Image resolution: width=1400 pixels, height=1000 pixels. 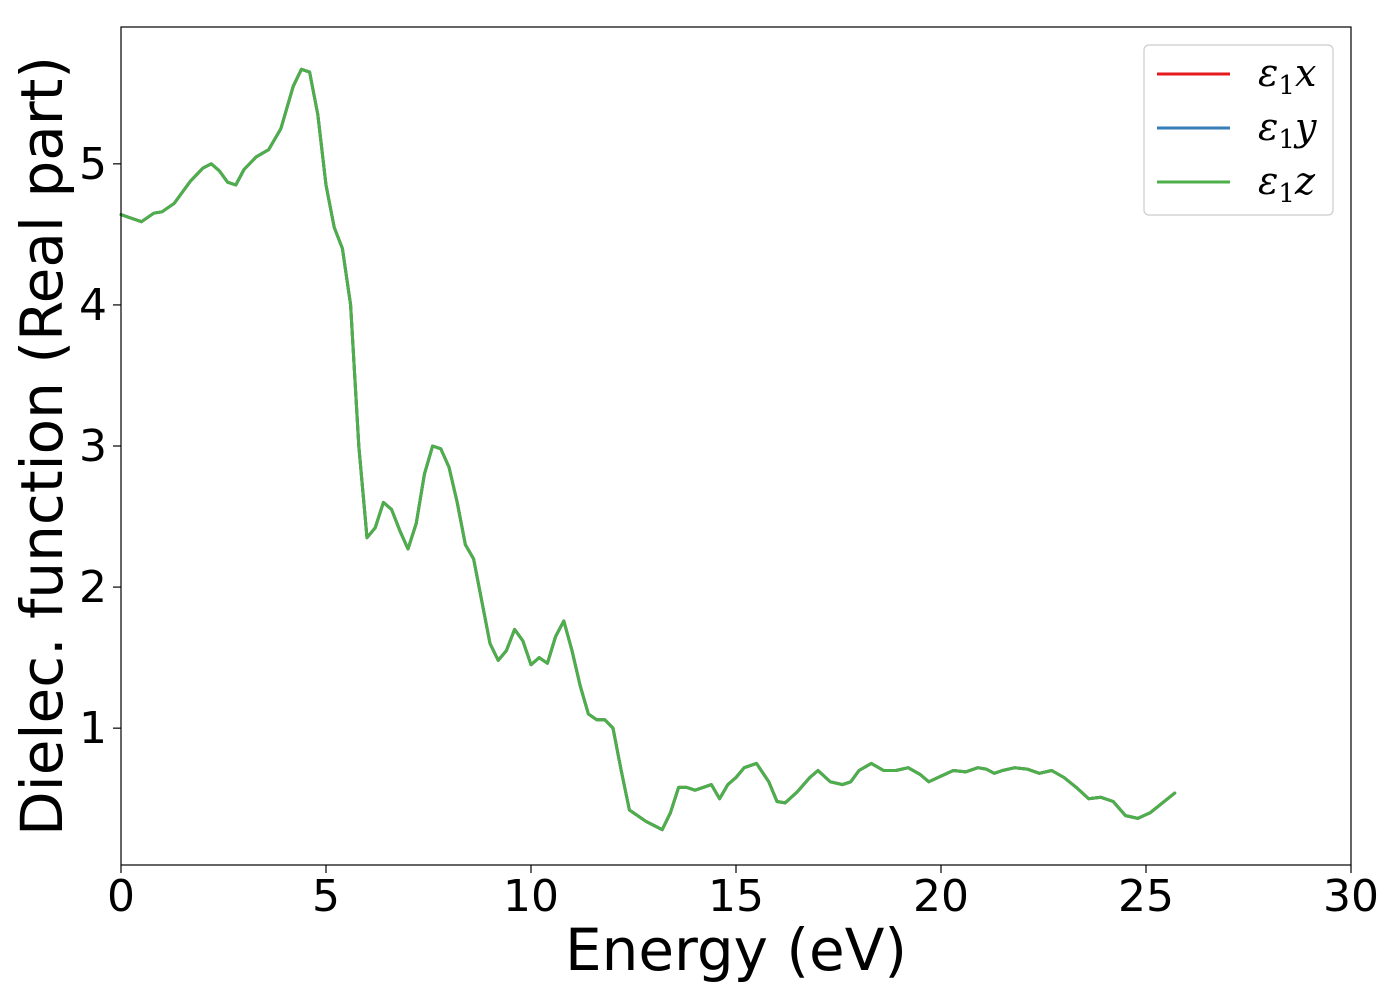 I want to click on legend-label: ε1z, so click(x=1287, y=184).